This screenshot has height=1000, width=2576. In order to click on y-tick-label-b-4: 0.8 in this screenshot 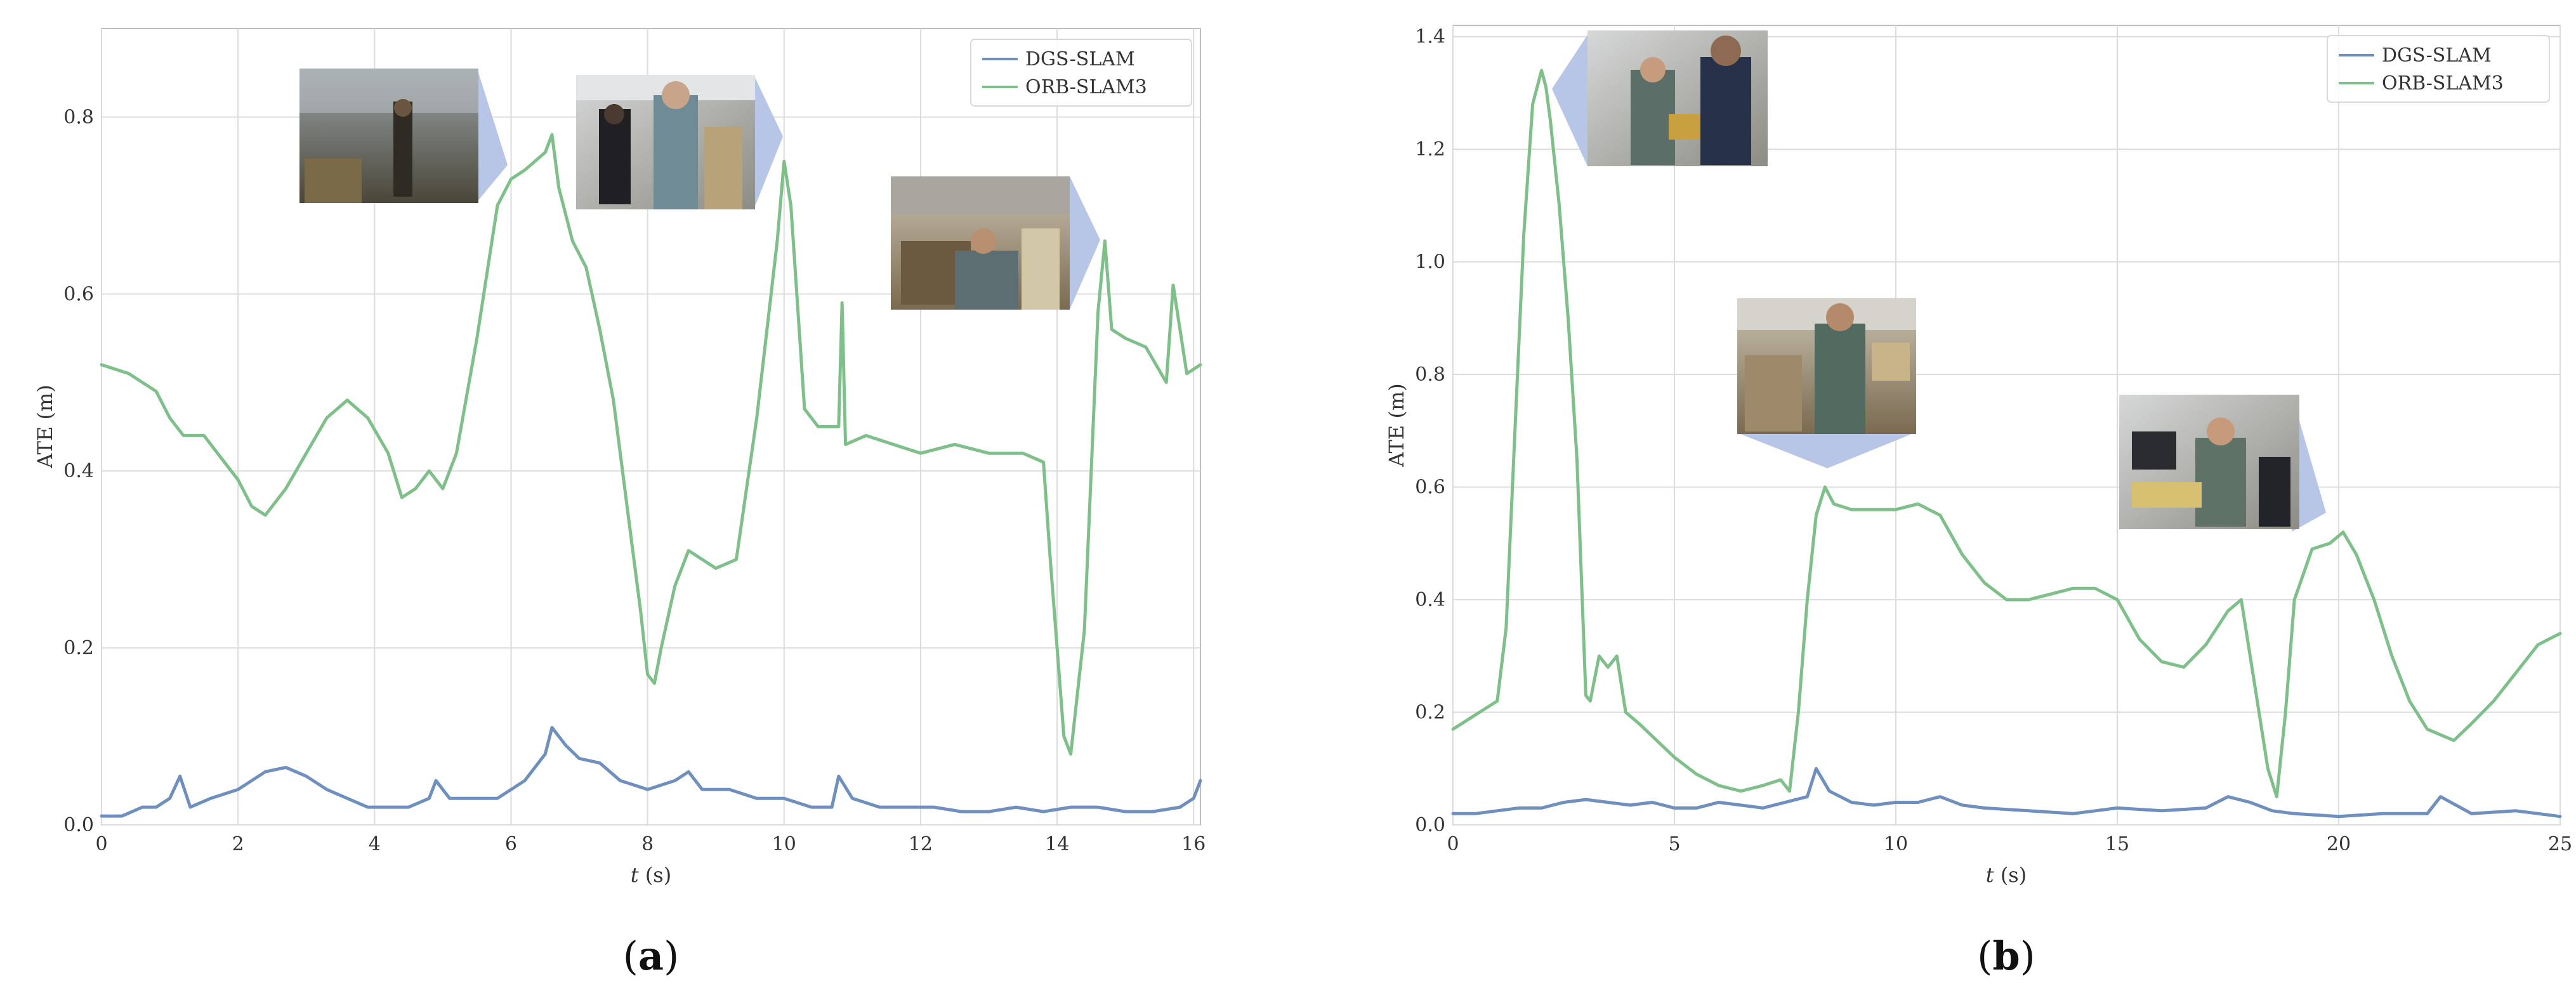, I will do `click(1430, 375)`.